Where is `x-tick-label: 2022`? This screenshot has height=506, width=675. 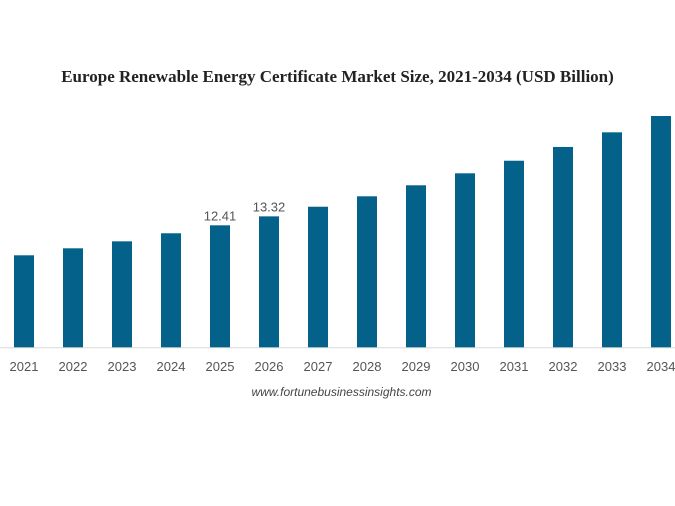 x-tick-label: 2022 is located at coordinates (73, 366).